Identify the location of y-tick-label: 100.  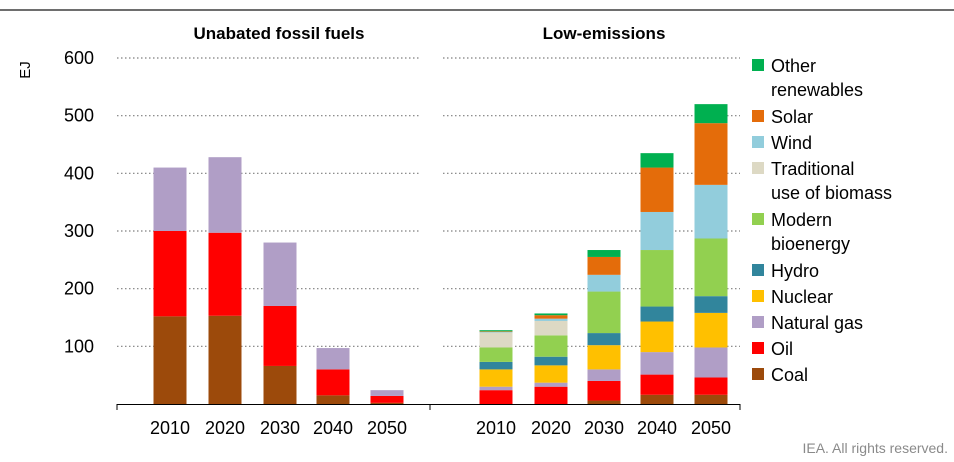
(79, 346).